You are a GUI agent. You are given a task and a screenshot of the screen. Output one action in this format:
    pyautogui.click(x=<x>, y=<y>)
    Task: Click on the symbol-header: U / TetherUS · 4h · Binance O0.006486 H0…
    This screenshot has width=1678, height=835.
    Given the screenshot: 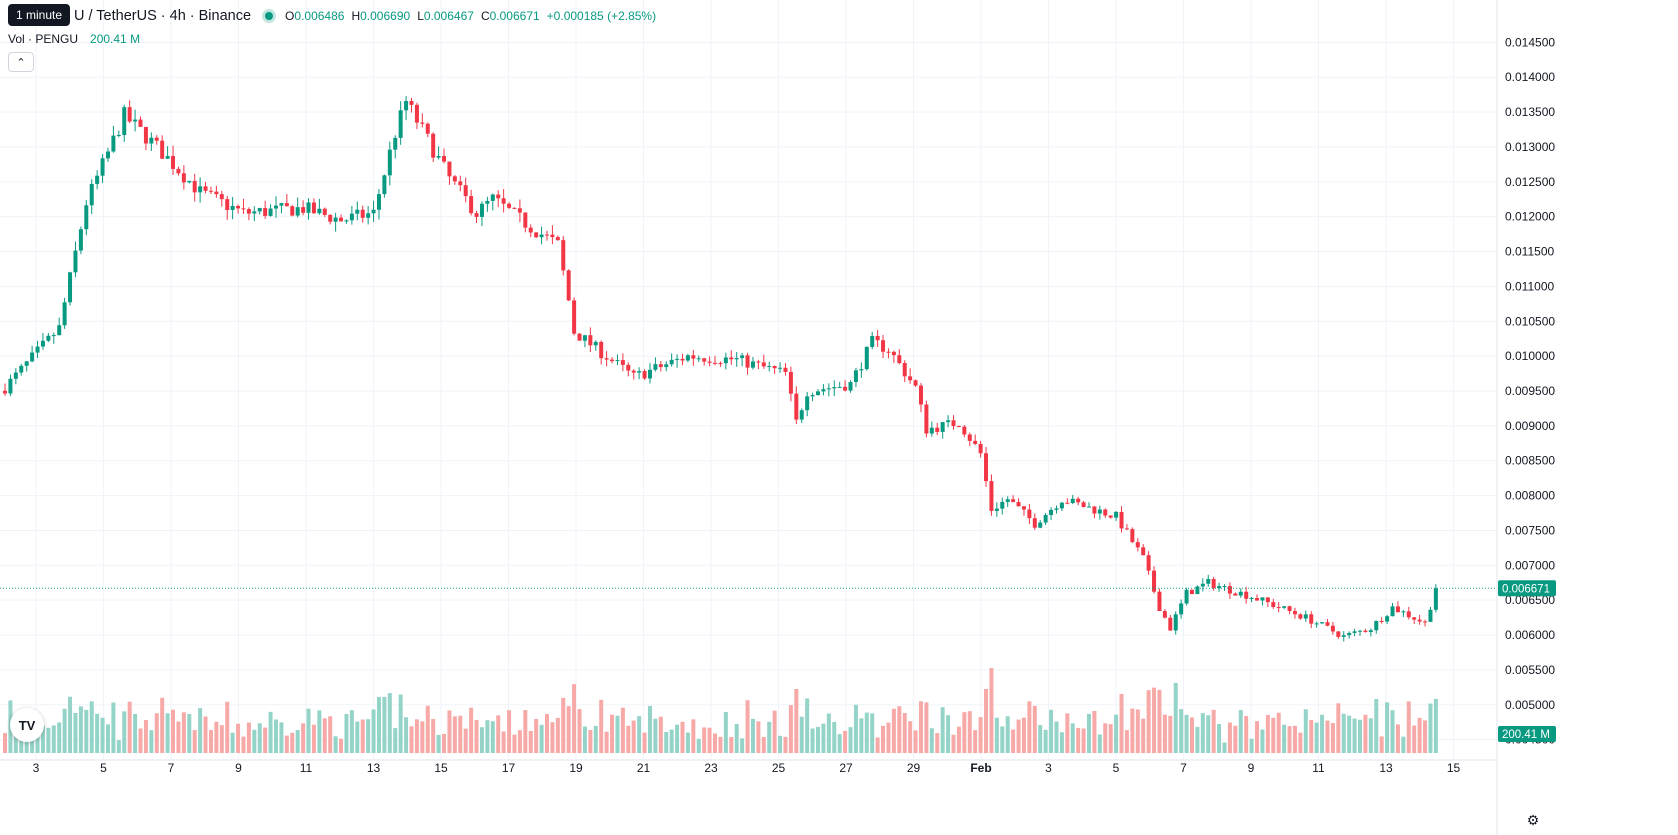 What is the action you would take?
    pyautogui.click(x=332, y=16)
    